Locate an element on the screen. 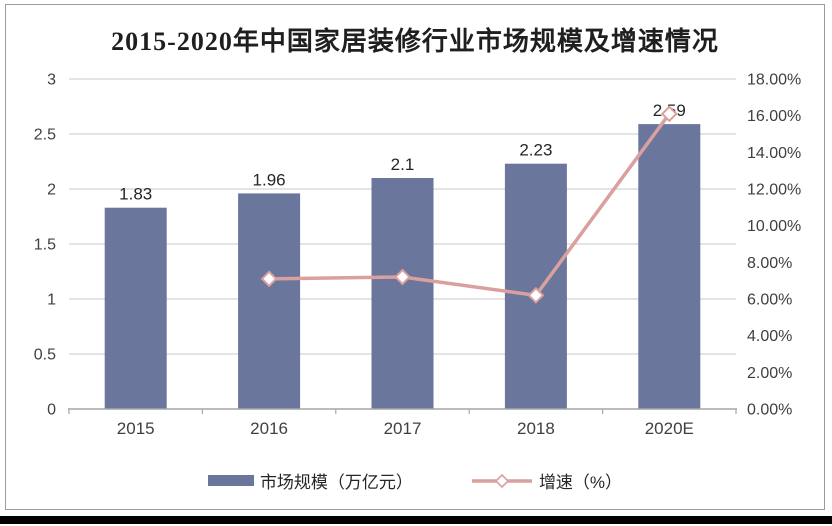  y-right-tick-label: 10.00% is located at coordinates (774, 226).